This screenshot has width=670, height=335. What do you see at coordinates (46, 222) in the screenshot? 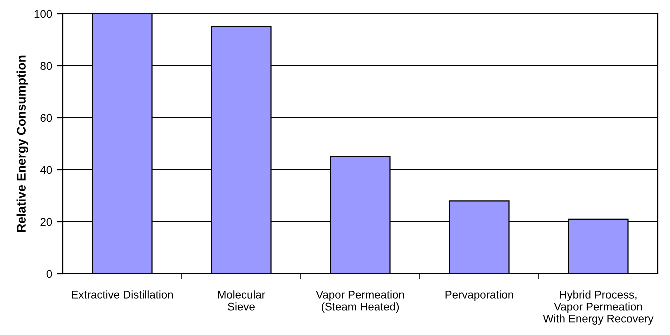
I see `y-tick-label: 20` at bounding box center [46, 222].